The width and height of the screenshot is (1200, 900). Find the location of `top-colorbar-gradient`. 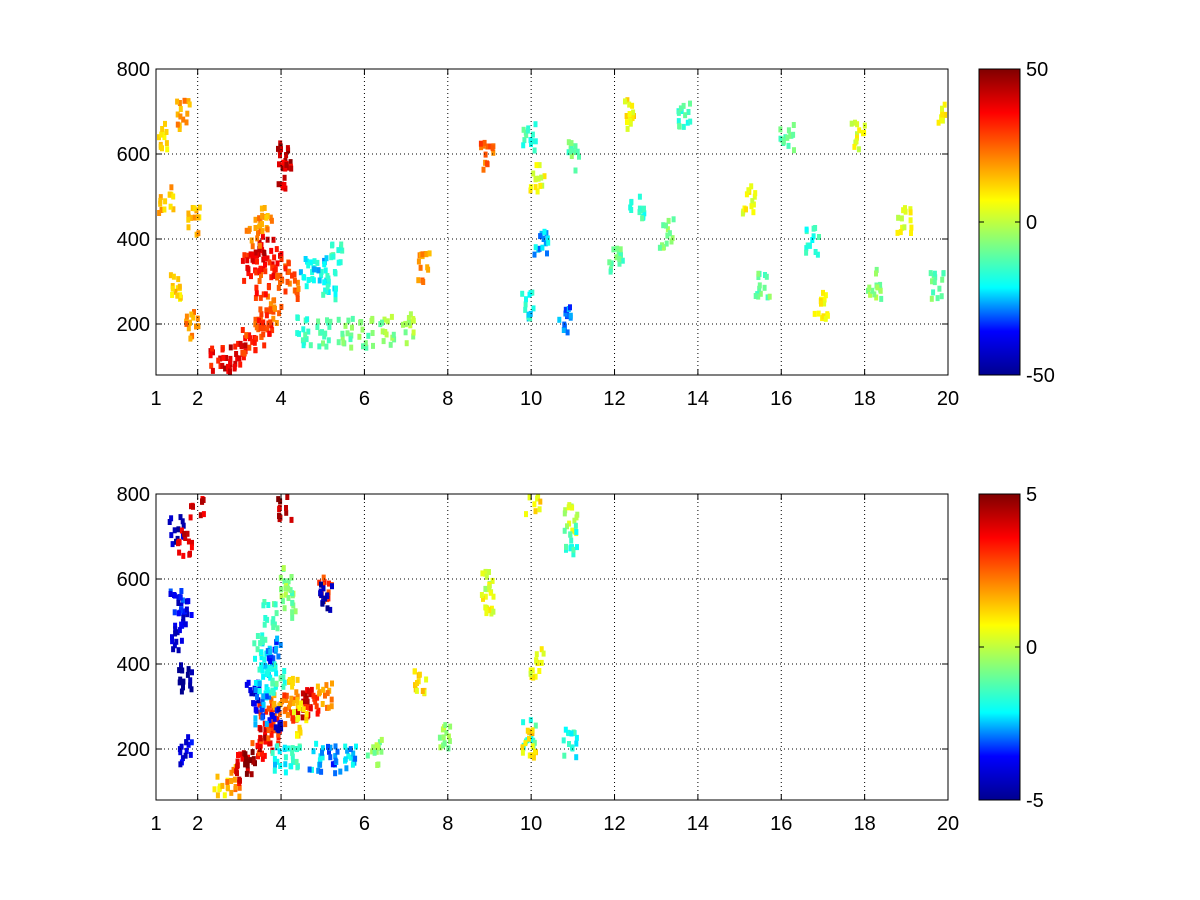

top-colorbar-gradient is located at coordinates (999, 222).